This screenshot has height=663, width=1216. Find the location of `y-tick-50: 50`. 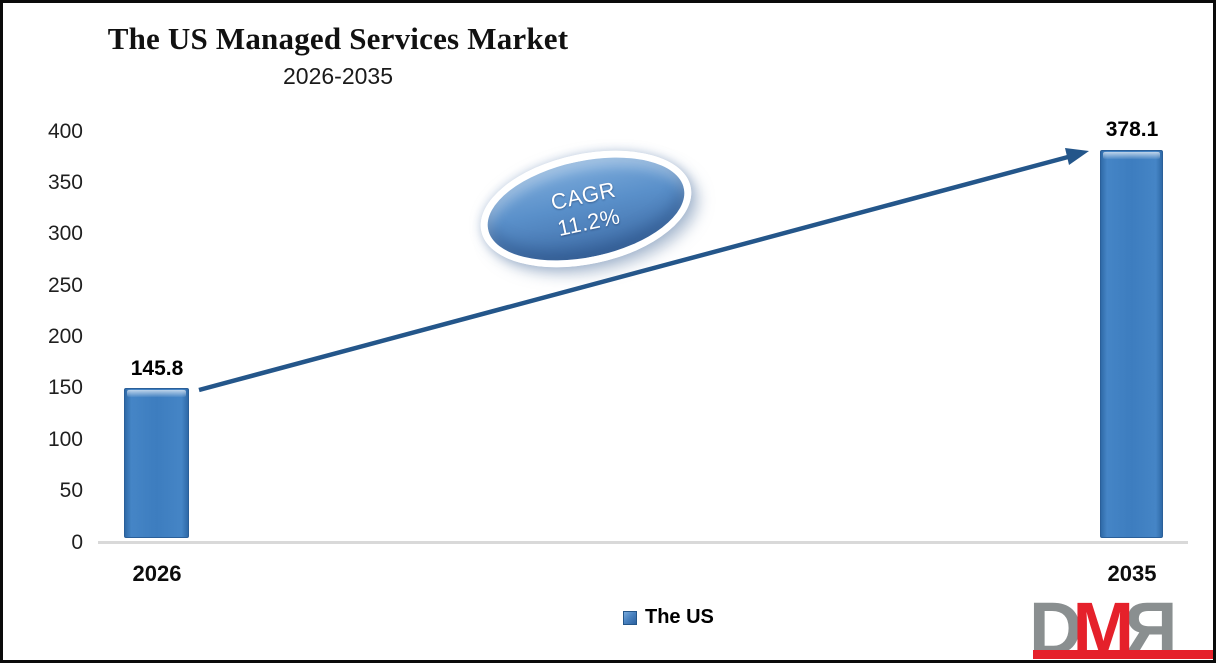

y-tick-50: 50 is located at coordinates (71, 490).